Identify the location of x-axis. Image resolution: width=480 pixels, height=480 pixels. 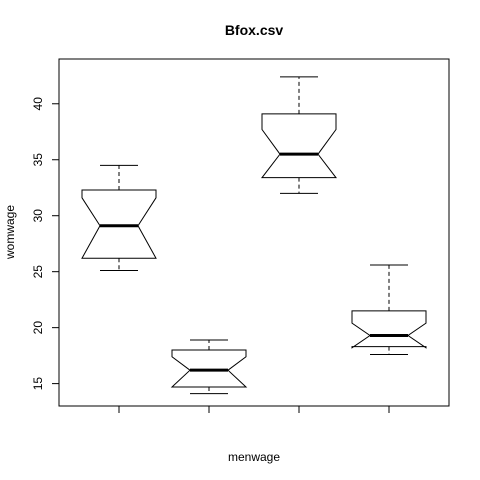
(254, 409).